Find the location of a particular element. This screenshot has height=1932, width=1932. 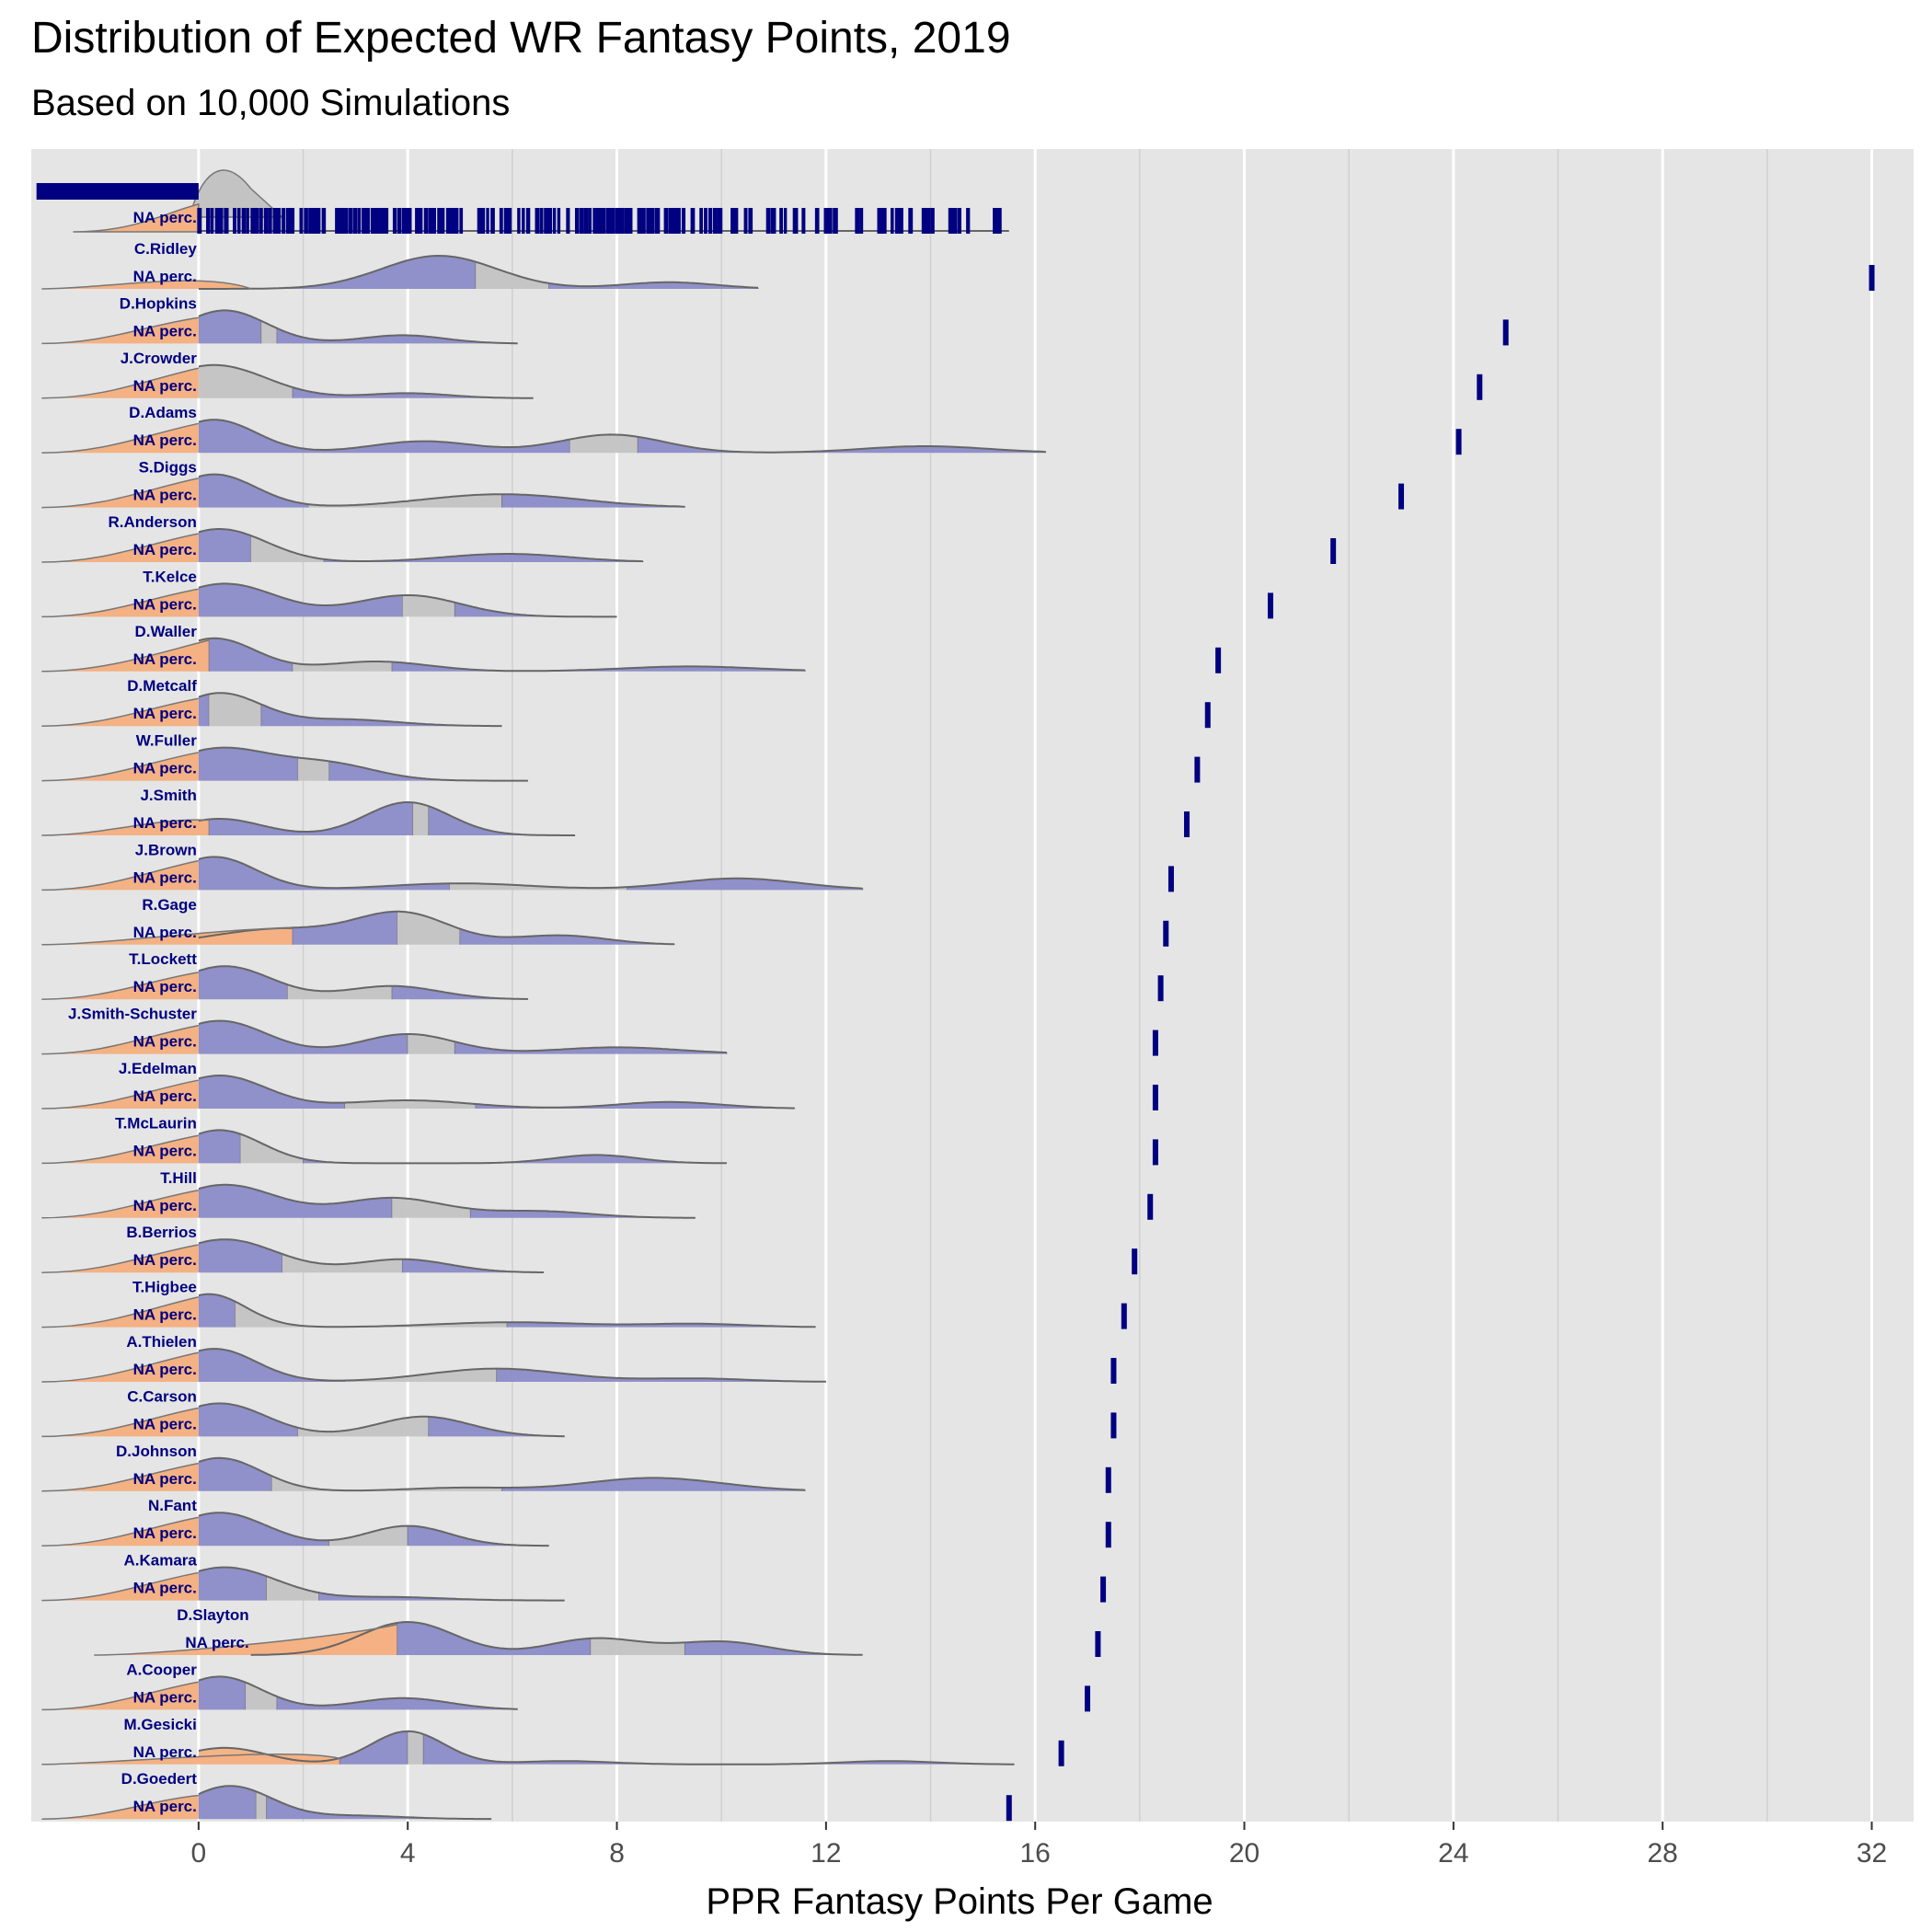

ridge-row: W.Fuller NA perc. is located at coordinates (285, 757).